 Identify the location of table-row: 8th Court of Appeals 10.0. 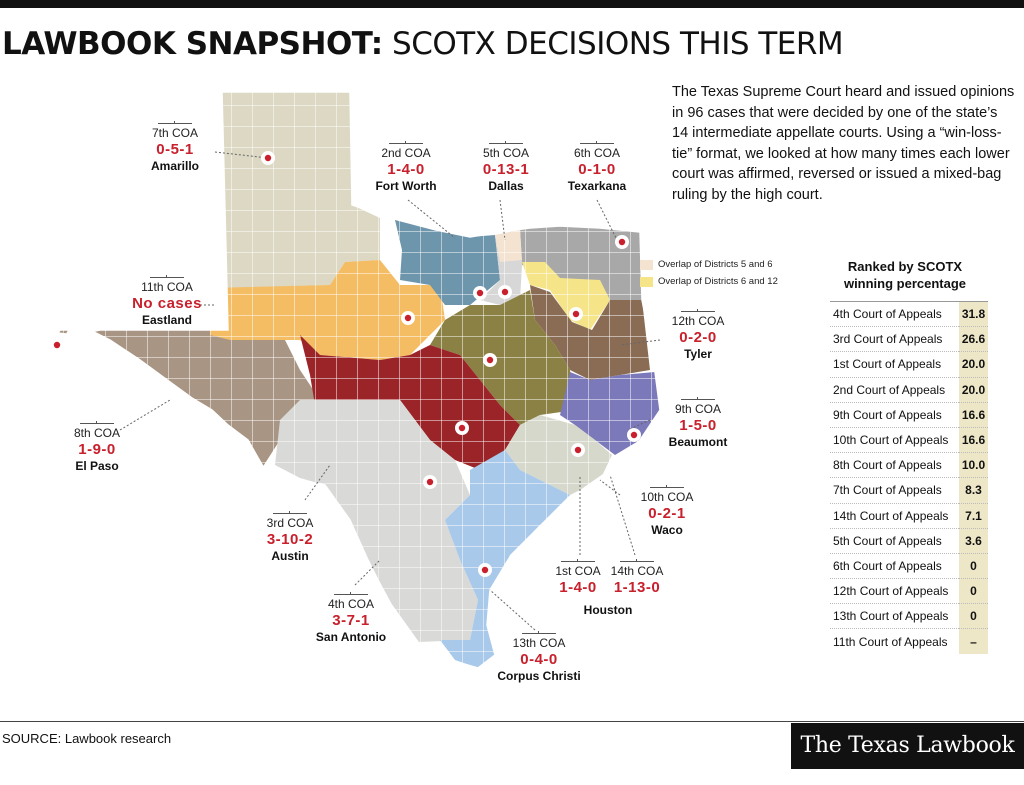
(909, 465).